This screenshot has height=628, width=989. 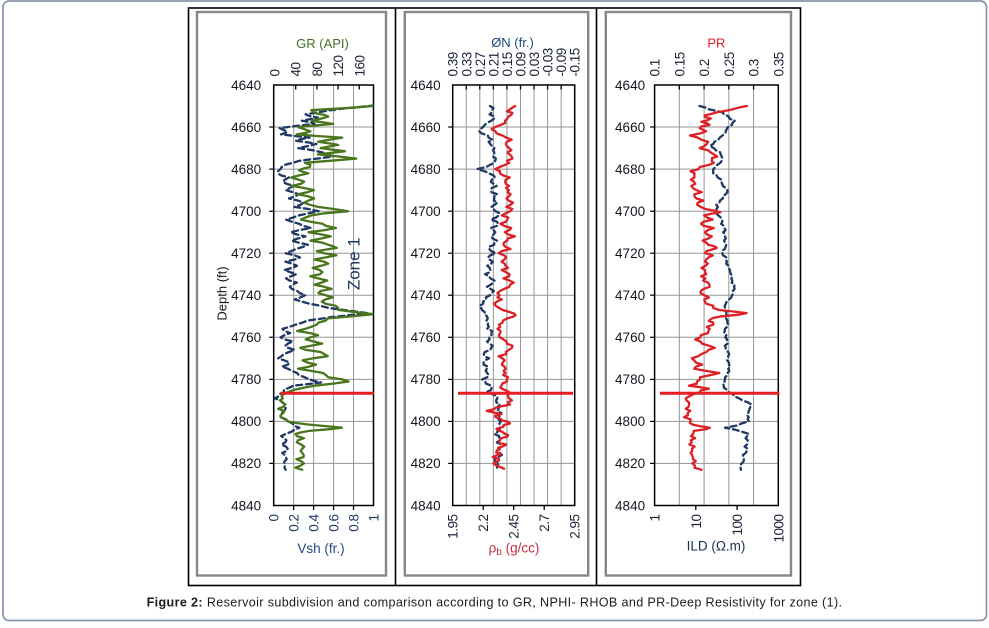 I want to click on svg-text: -0.09, so click(x=561, y=62).